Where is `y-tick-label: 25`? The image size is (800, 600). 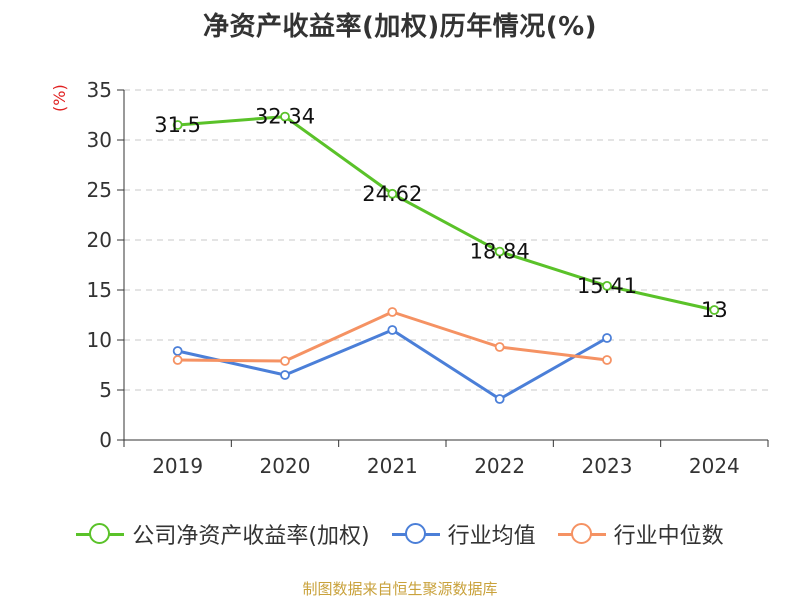 y-tick-label: 25 is located at coordinates (99, 190).